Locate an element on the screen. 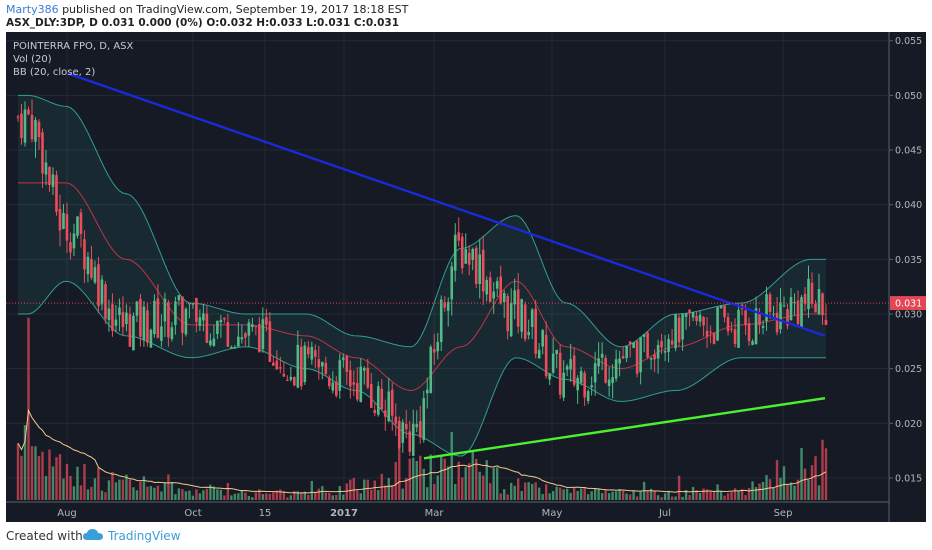 This screenshot has width=932, height=550. legend-volume: Vol (20) is located at coordinates (32, 59).